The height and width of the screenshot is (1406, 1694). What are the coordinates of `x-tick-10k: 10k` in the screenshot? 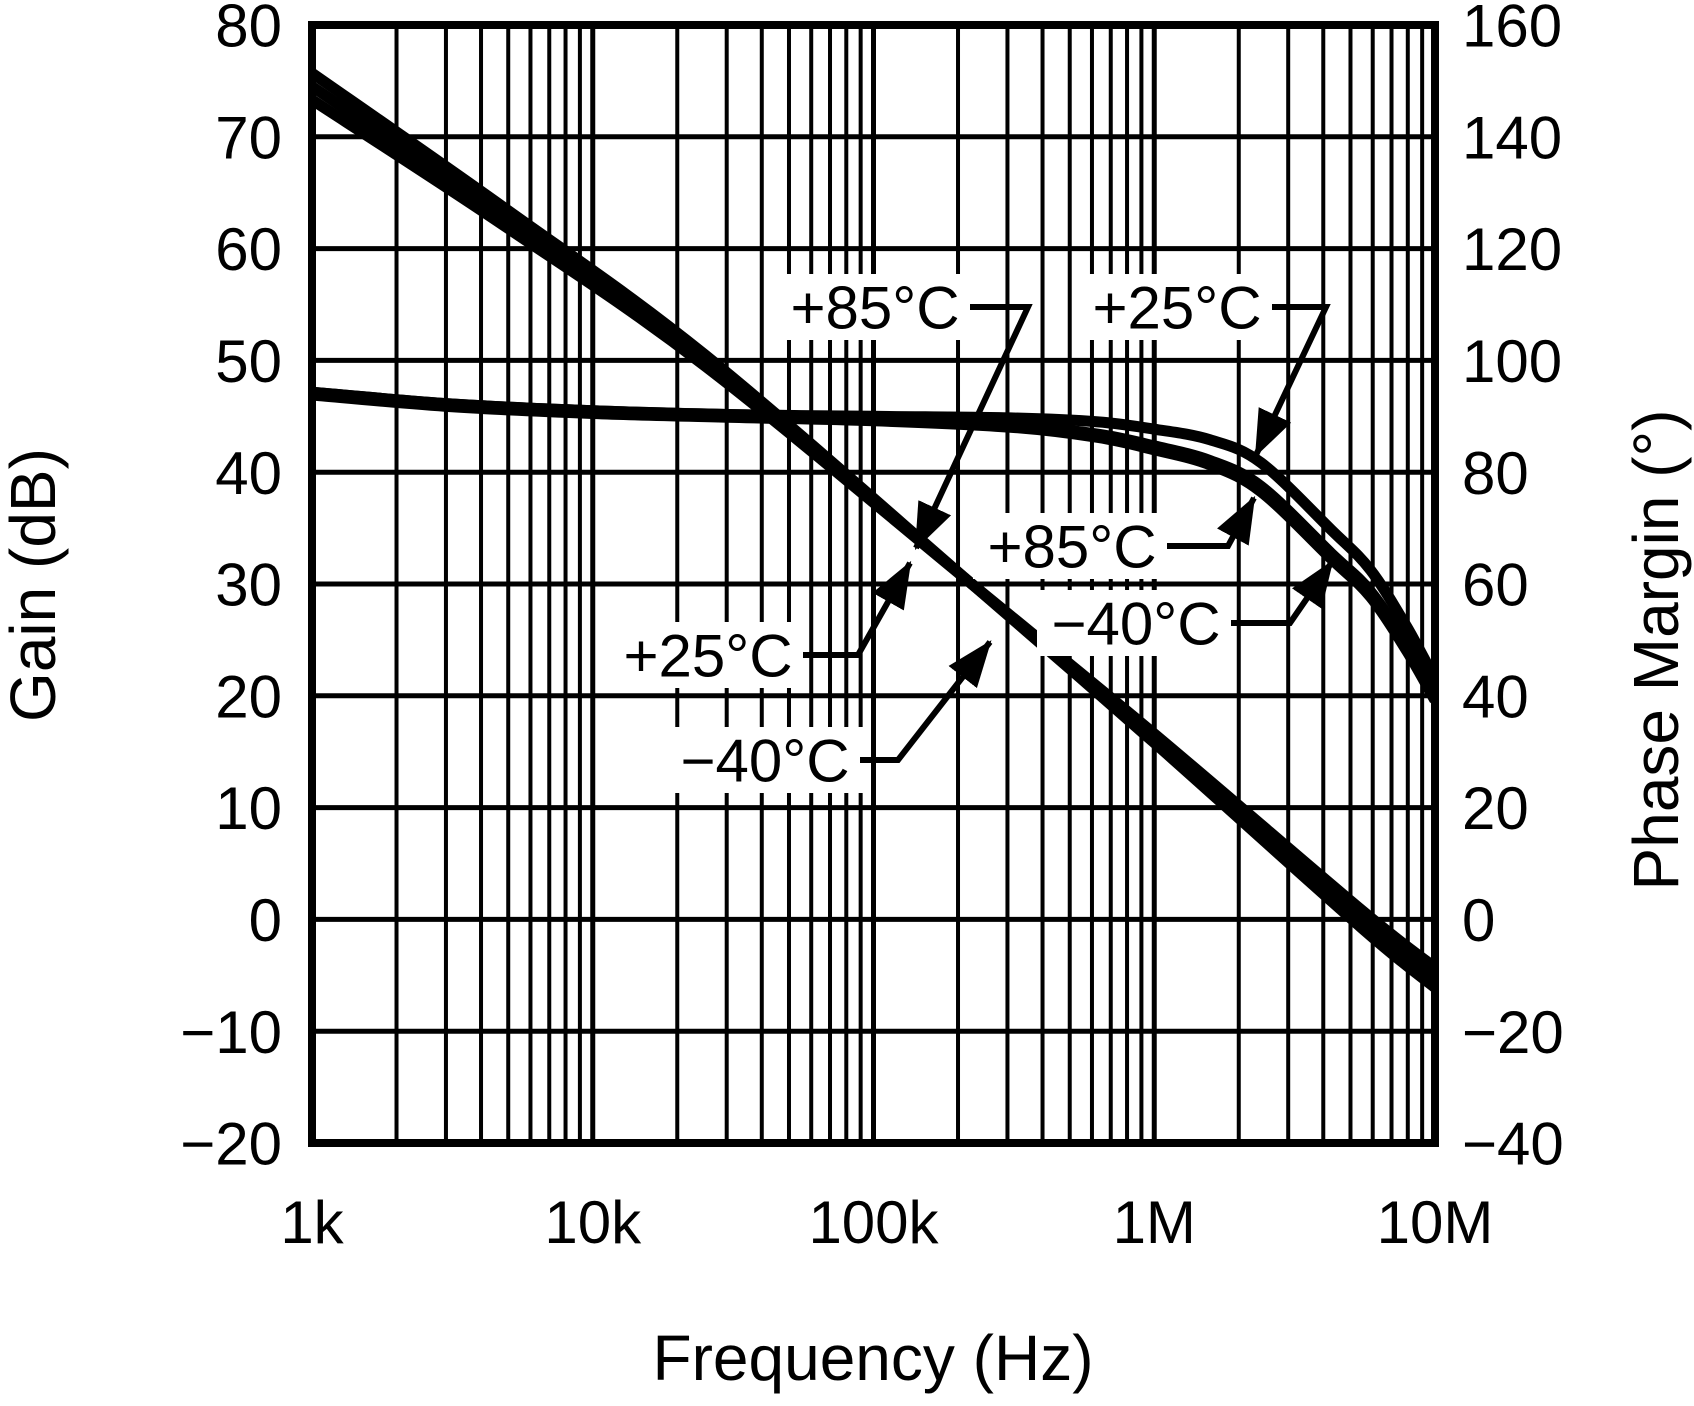 It's located at (593, 1222).